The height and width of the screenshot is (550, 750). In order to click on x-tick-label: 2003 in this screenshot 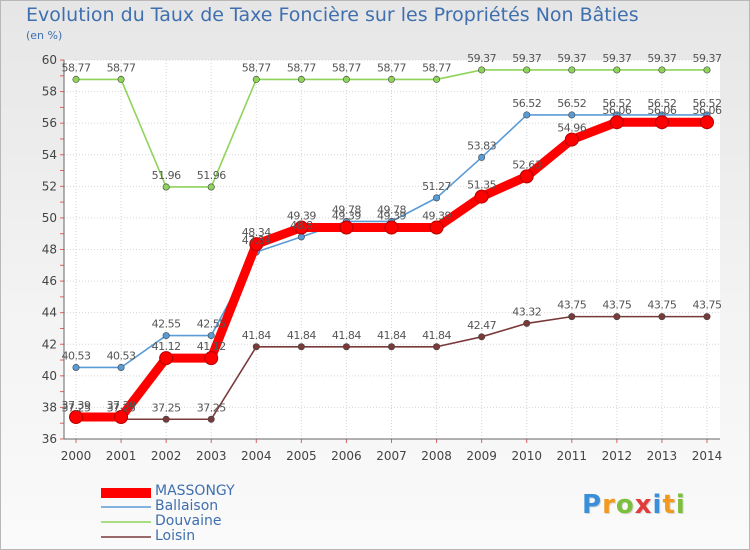, I will do `click(211, 456)`.